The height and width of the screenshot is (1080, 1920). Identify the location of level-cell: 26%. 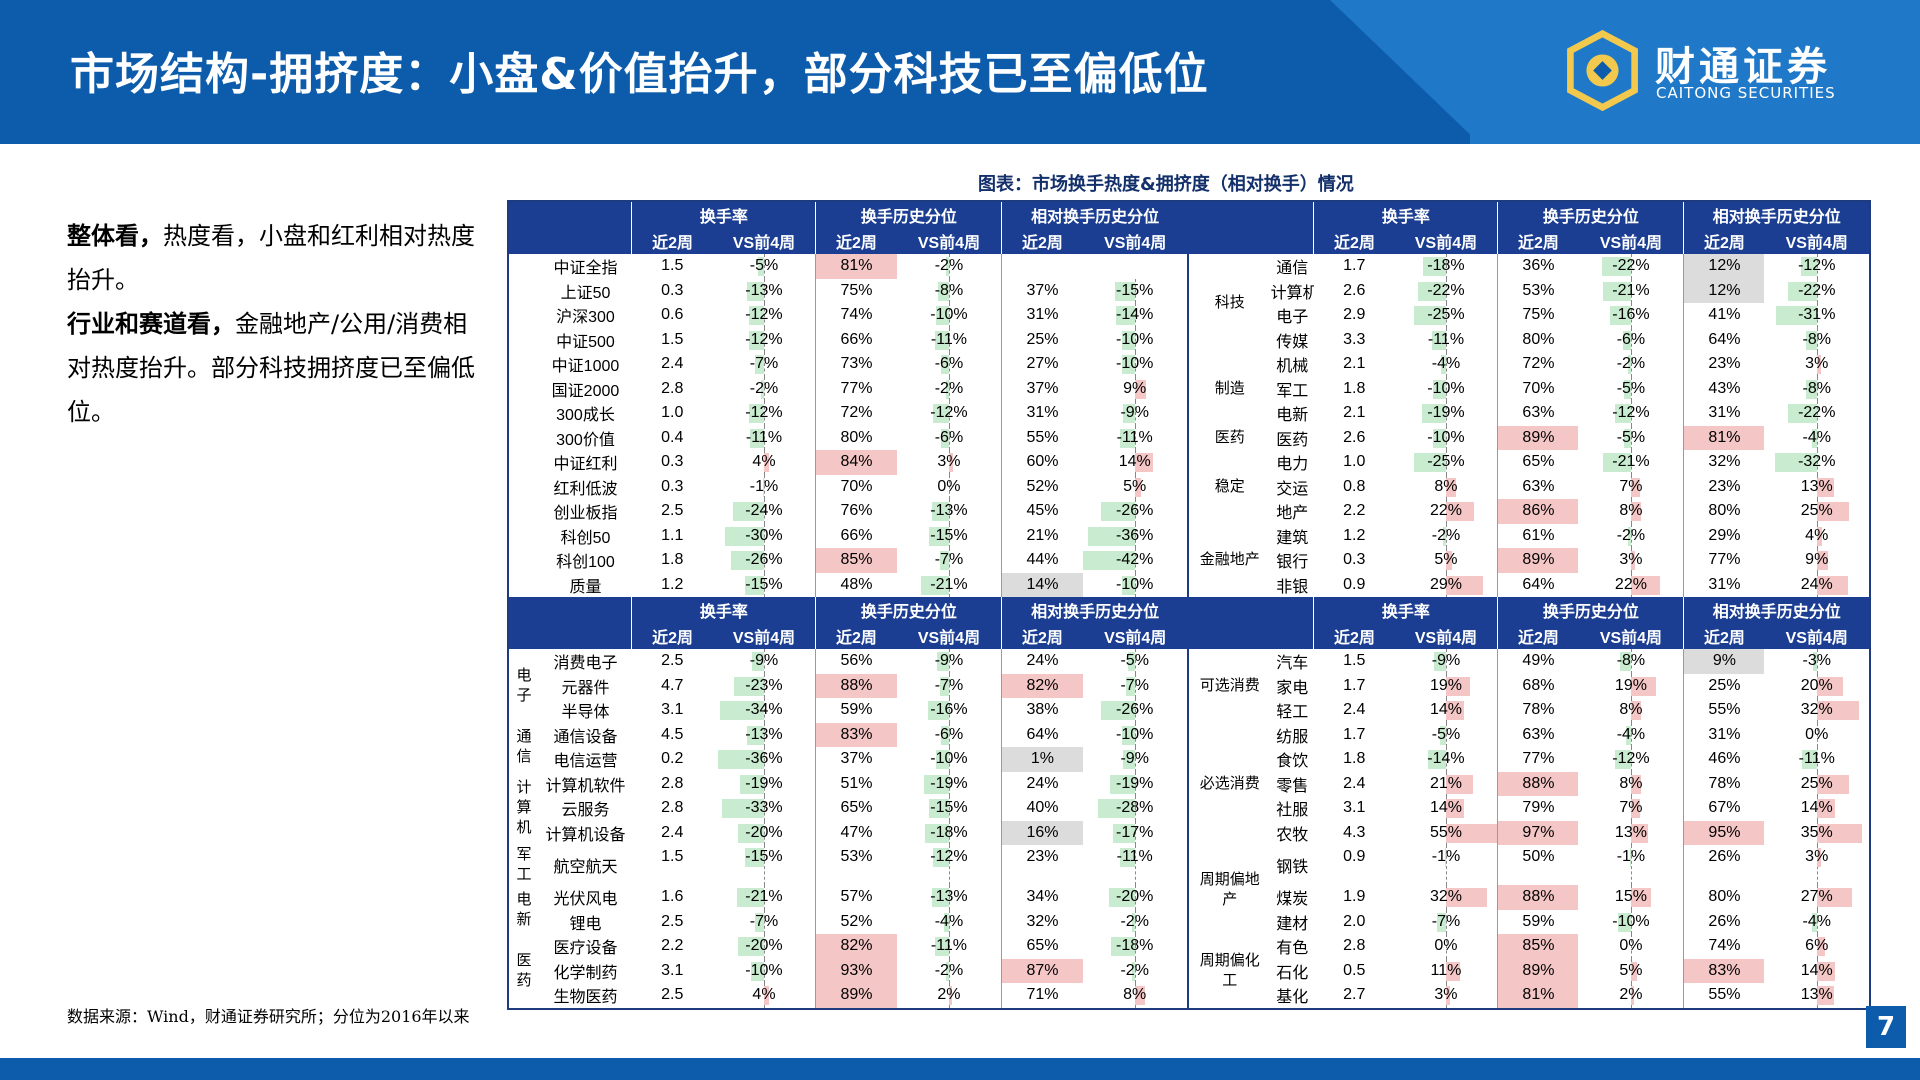
(1724, 922).